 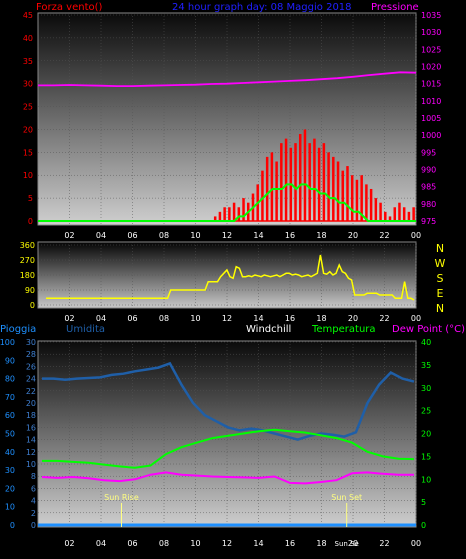 What do you see at coordinates (428, 204) in the screenshot?
I see `pressure-tick-label: 980` at bounding box center [428, 204].